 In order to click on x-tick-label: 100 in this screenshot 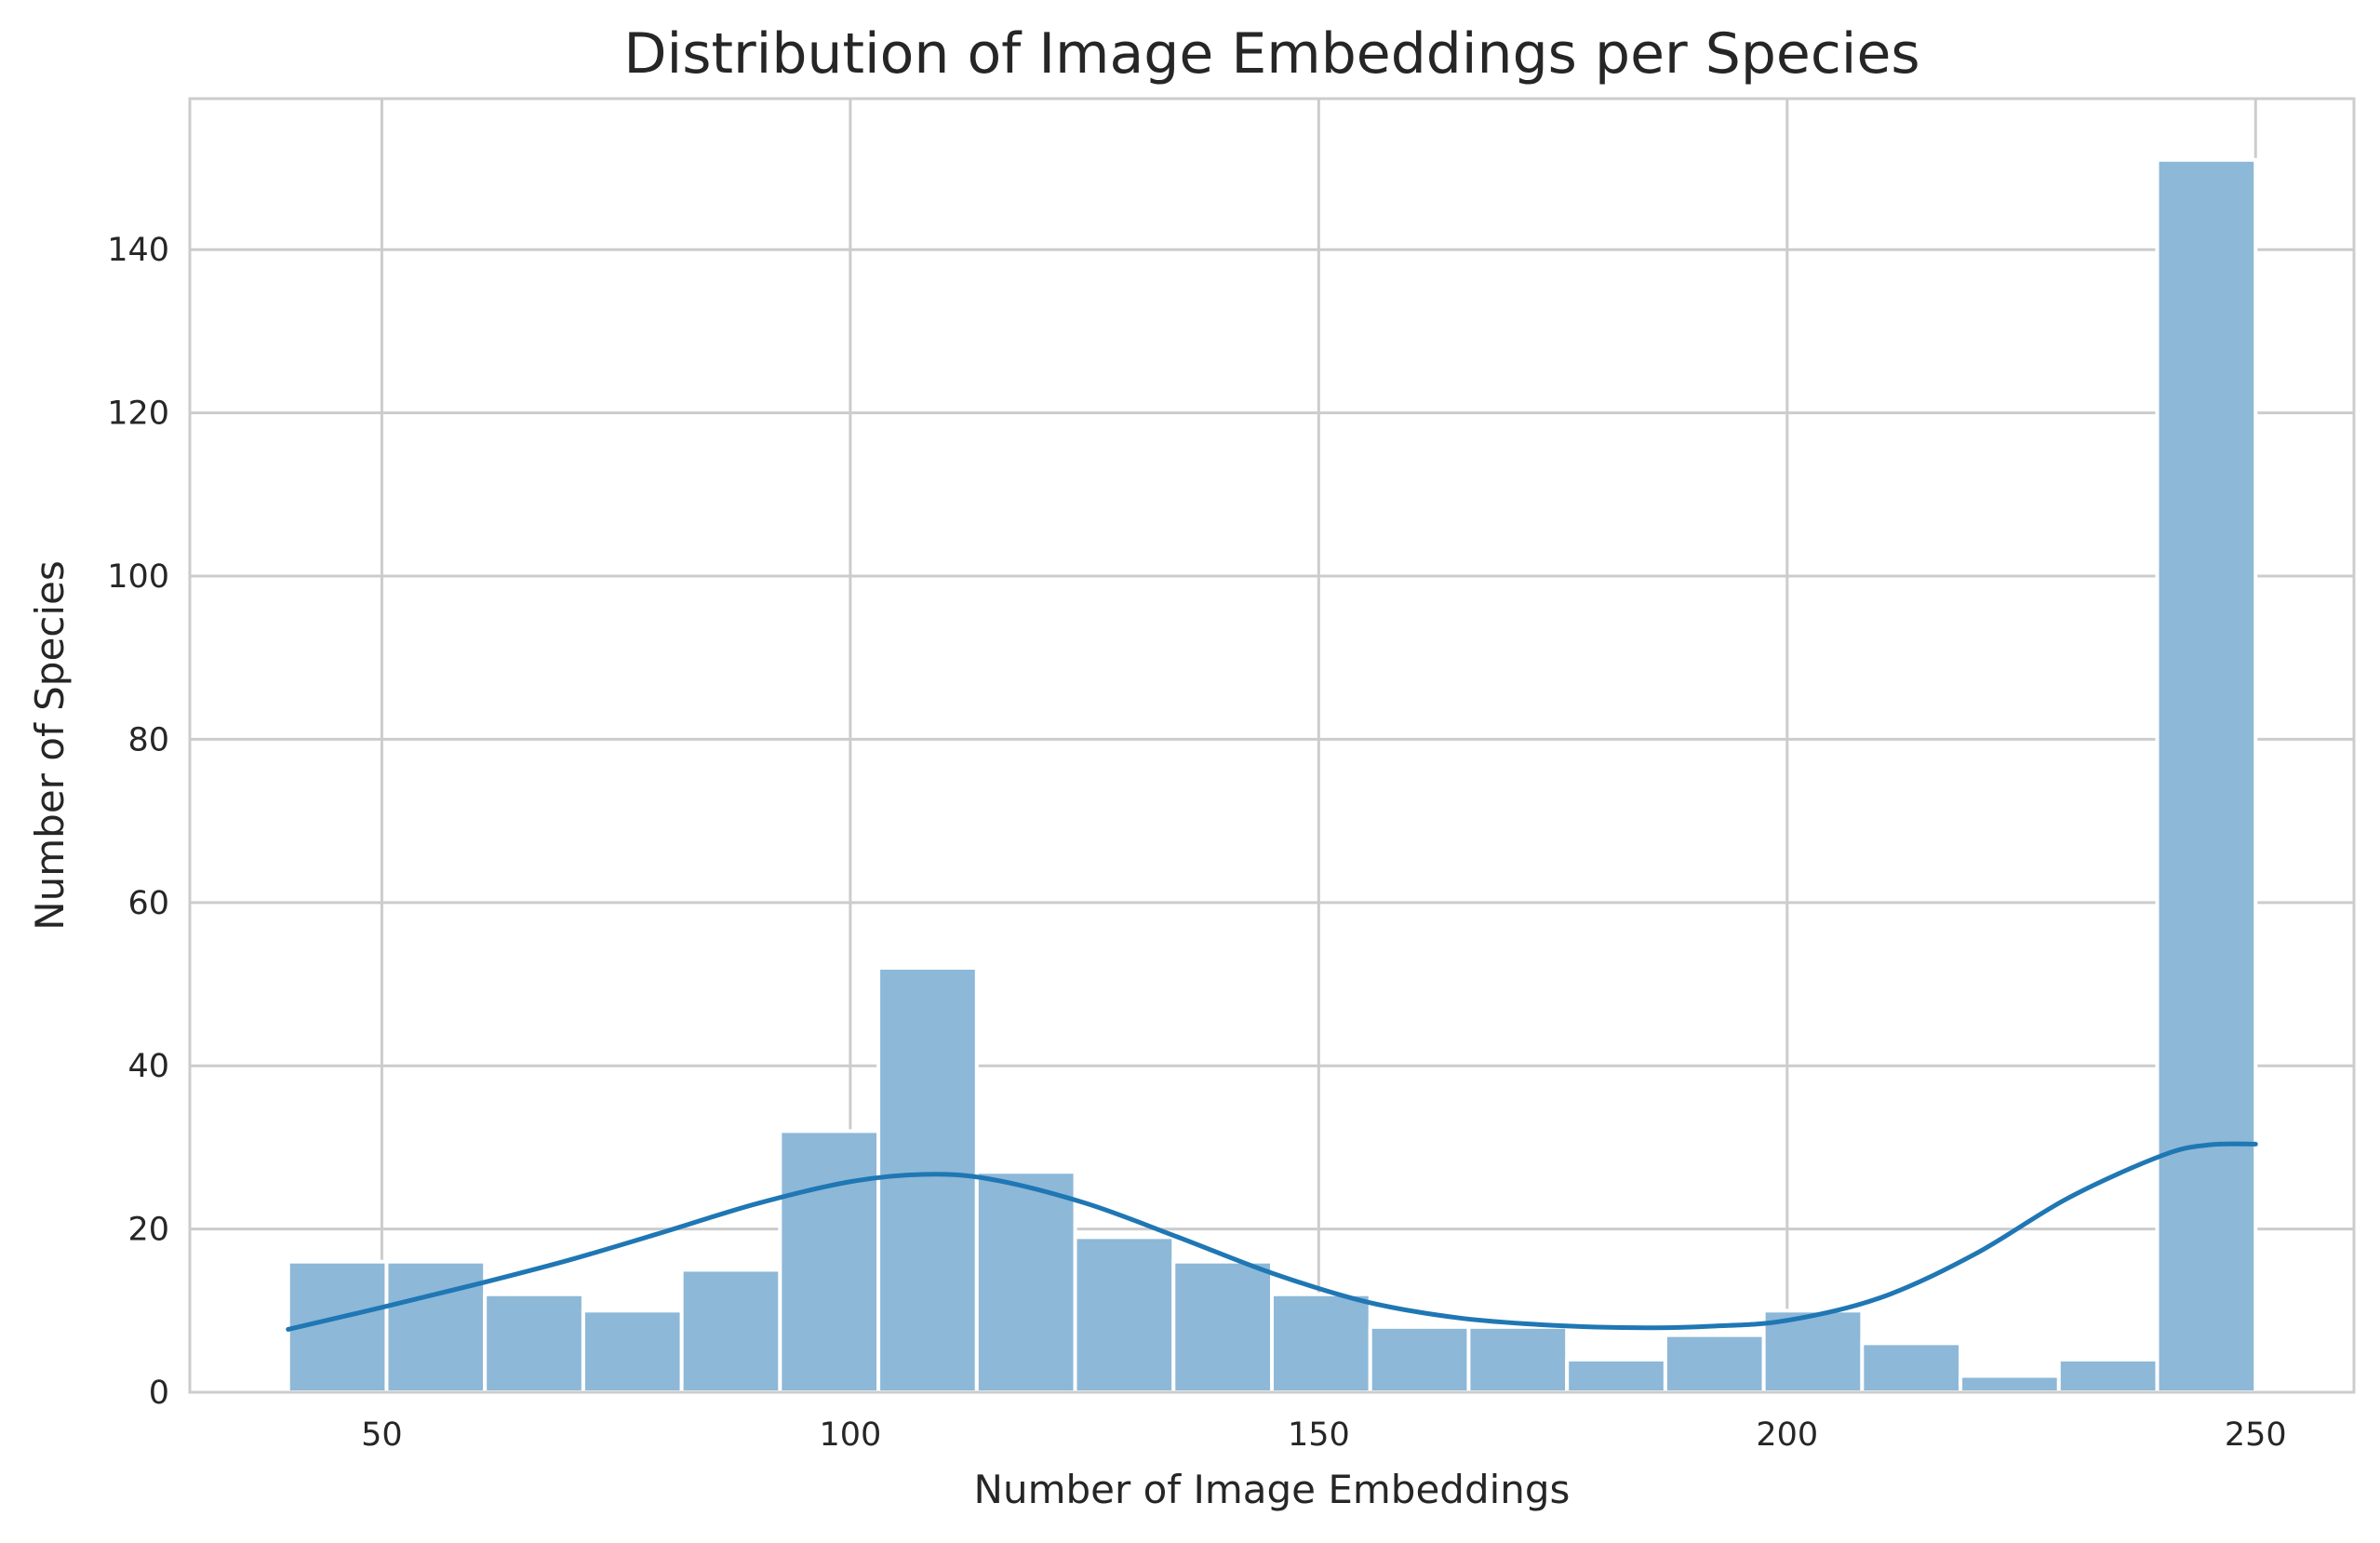, I will do `click(850, 1435)`.